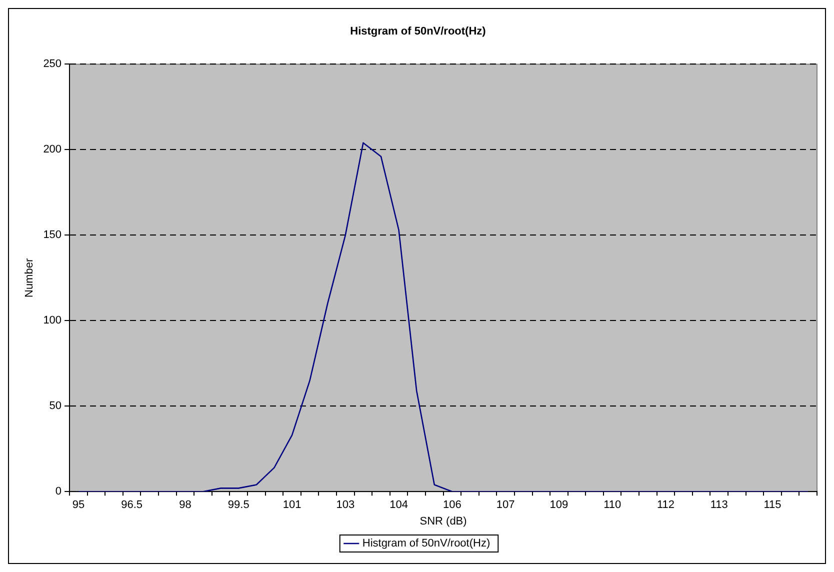  Describe the element at coordinates (559, 505) in the screenshot. I see `x-tick-label: 109` at that location.